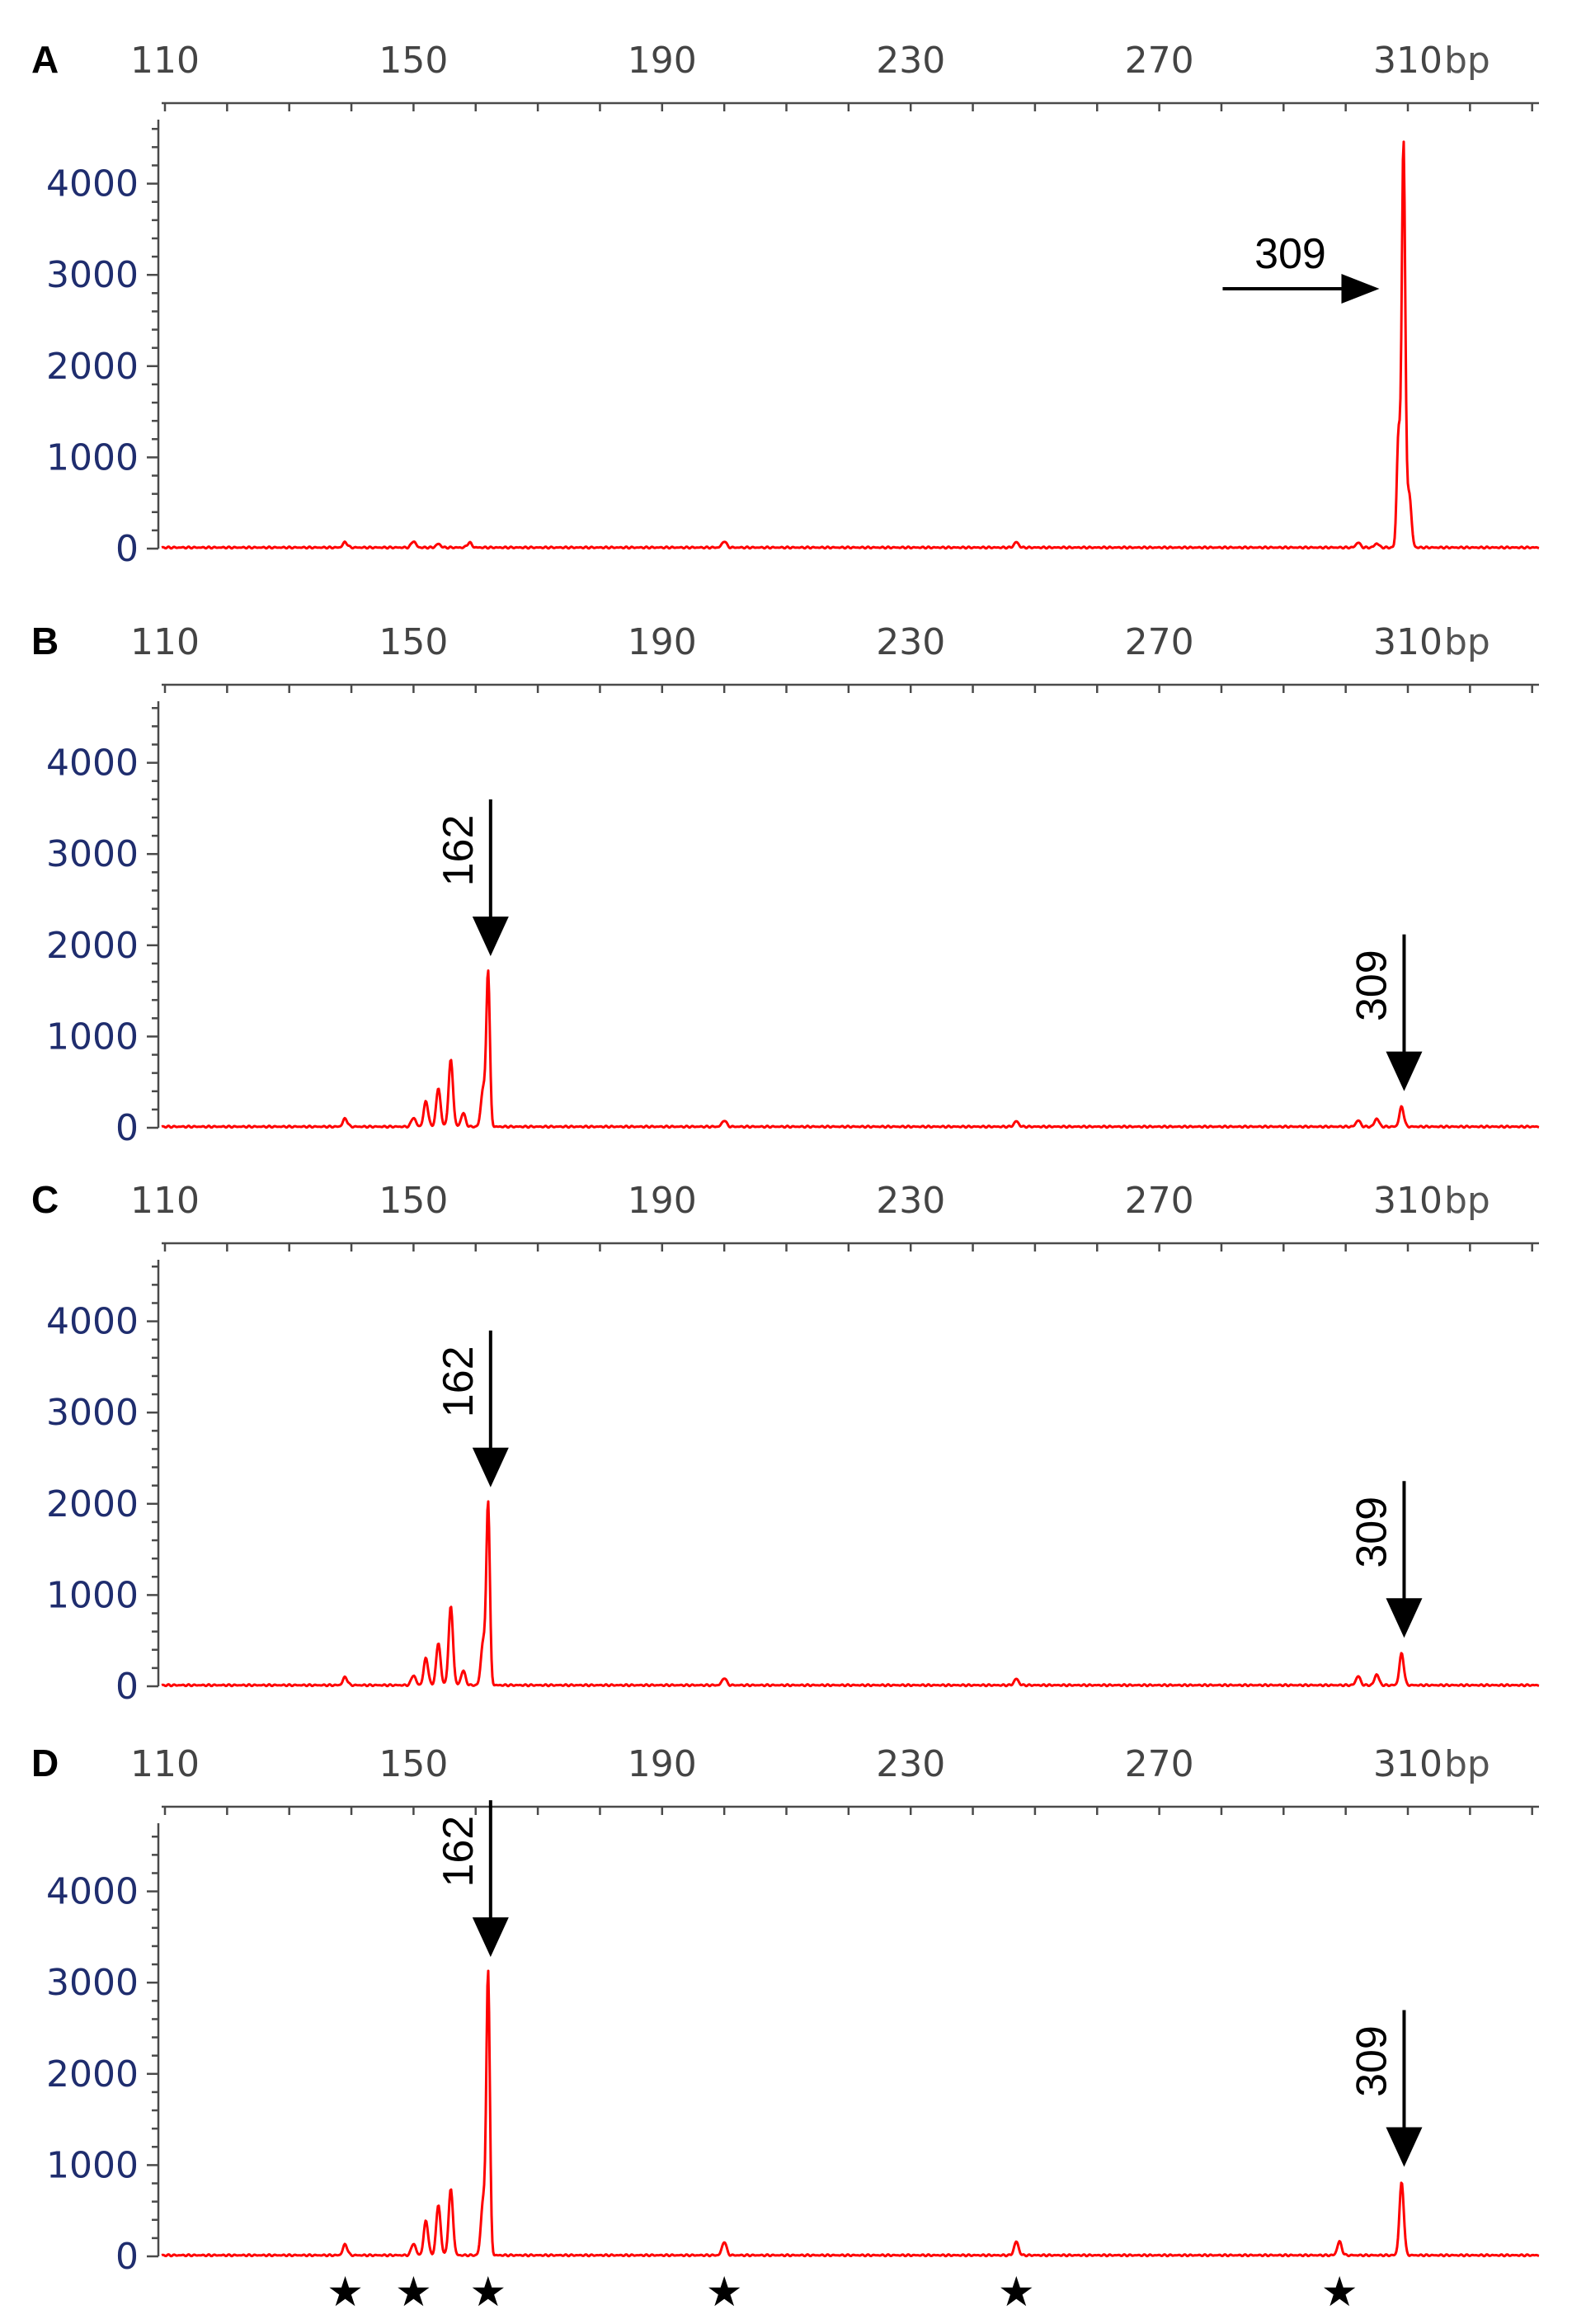 The height and width of the screenshot is (2324, 1586). Describe the element at coordinates (45, 59) in the screenshot. I see `panel-letter: A` at that location.